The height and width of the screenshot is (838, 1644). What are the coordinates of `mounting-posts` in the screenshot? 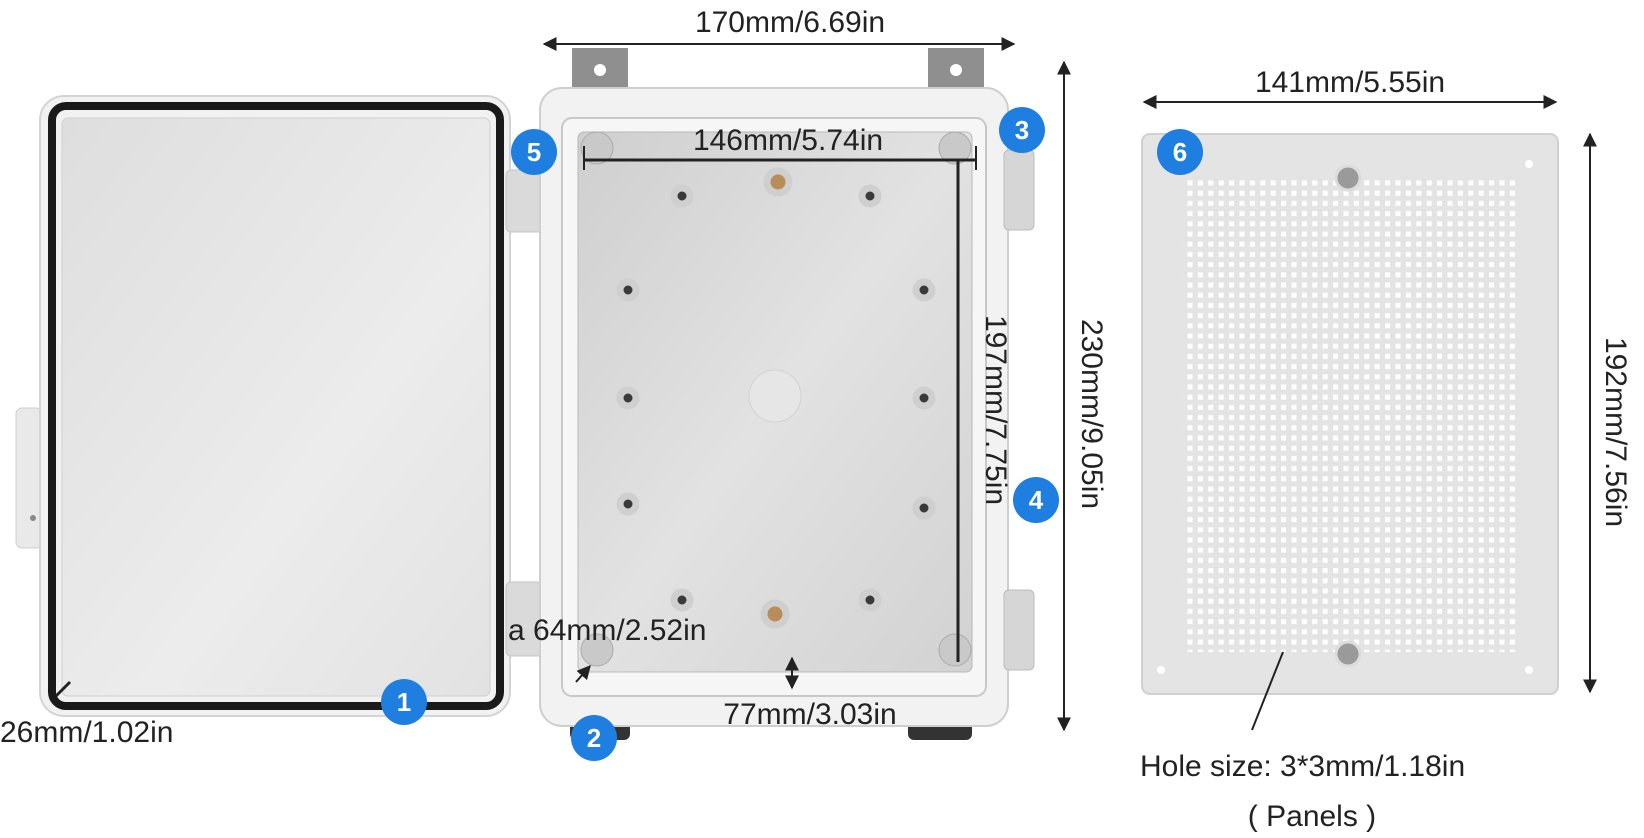 It's located at (776, 398).